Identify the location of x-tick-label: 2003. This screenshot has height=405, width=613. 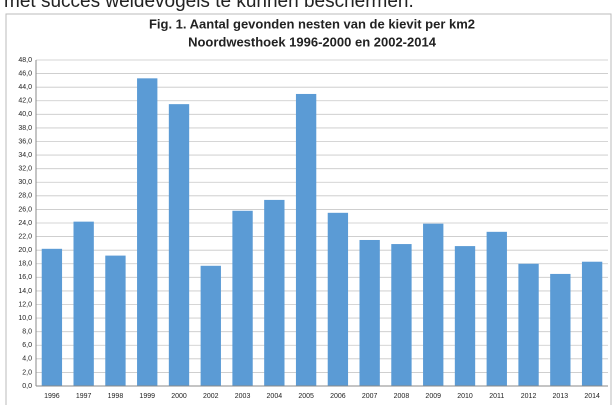
(243, 396).